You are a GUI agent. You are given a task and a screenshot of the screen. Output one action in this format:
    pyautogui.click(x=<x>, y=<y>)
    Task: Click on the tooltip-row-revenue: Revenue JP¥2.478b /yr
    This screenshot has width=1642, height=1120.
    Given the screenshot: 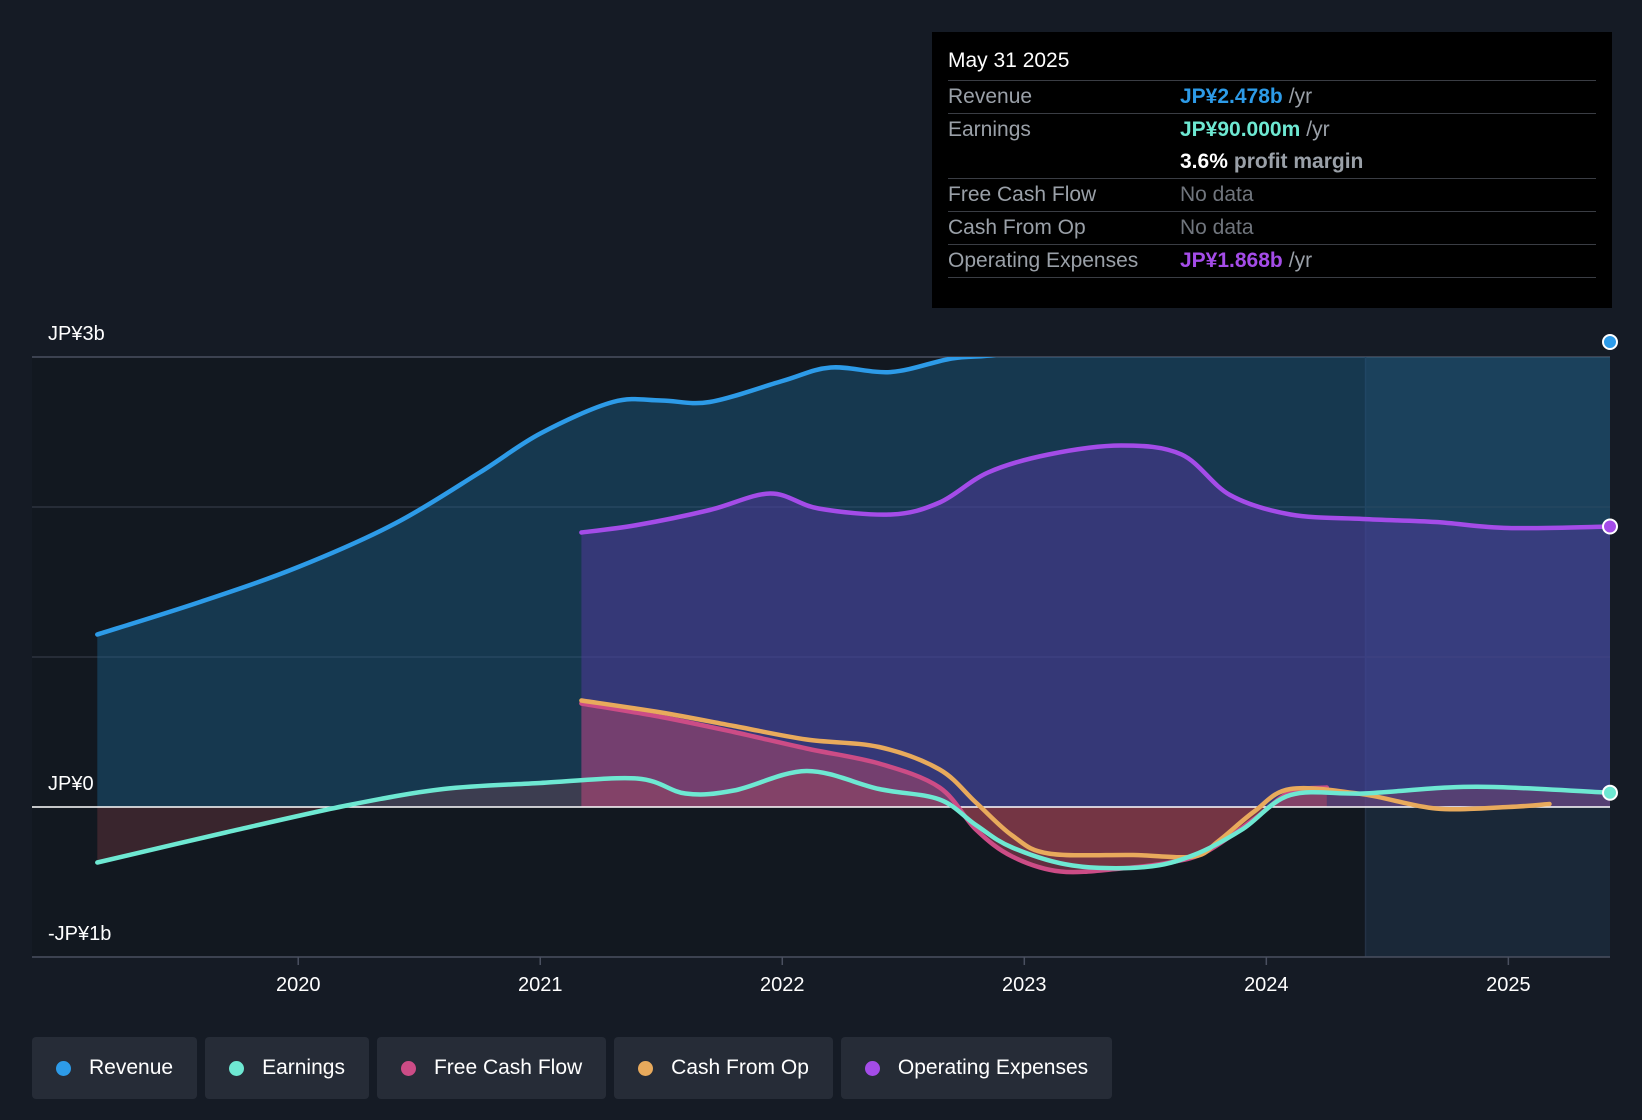 What is the action you would take?
    pyautogui.click(x=1272, y=96)
    